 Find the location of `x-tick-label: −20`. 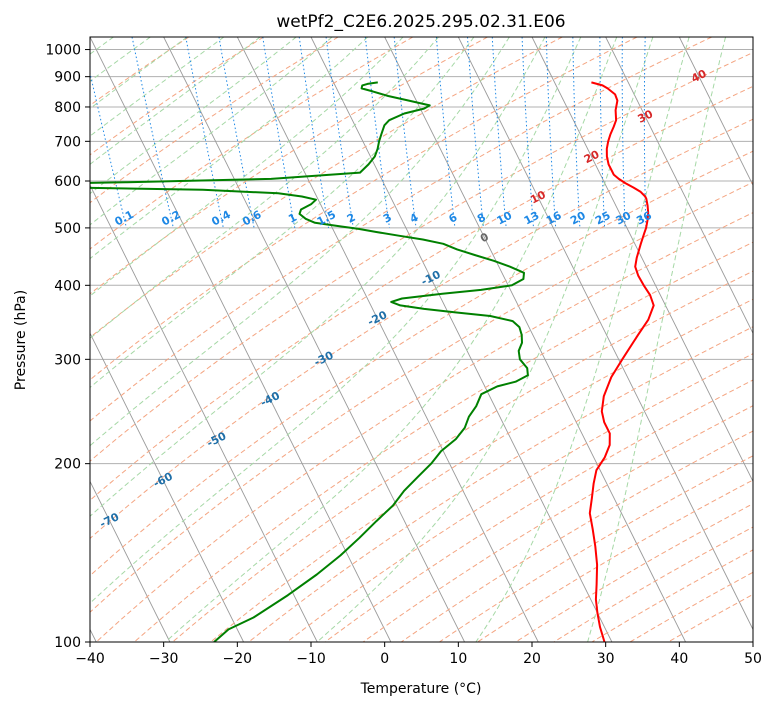

x-tick-label: −20 is located at coordinates (238, 659).